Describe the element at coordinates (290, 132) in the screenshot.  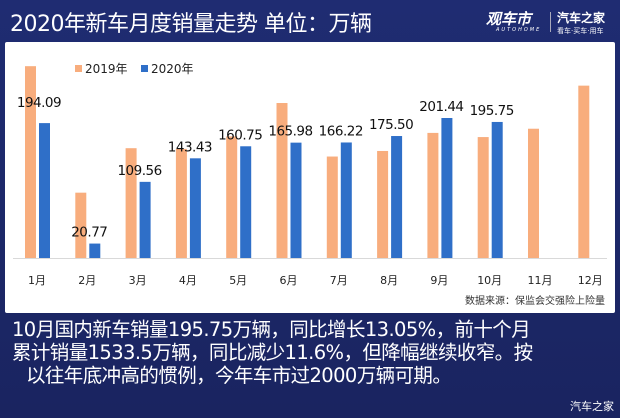
I see `data-label: 165.98` at that location.